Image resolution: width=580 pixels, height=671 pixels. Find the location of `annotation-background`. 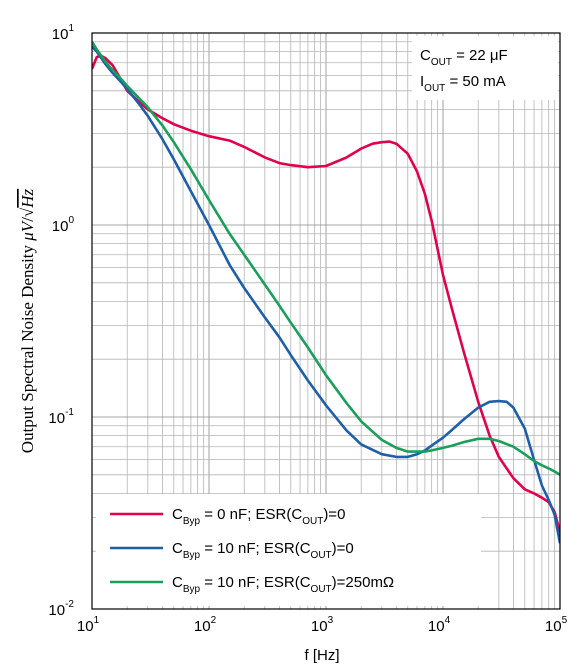

annotation-background is located at coordinates (485, 68).